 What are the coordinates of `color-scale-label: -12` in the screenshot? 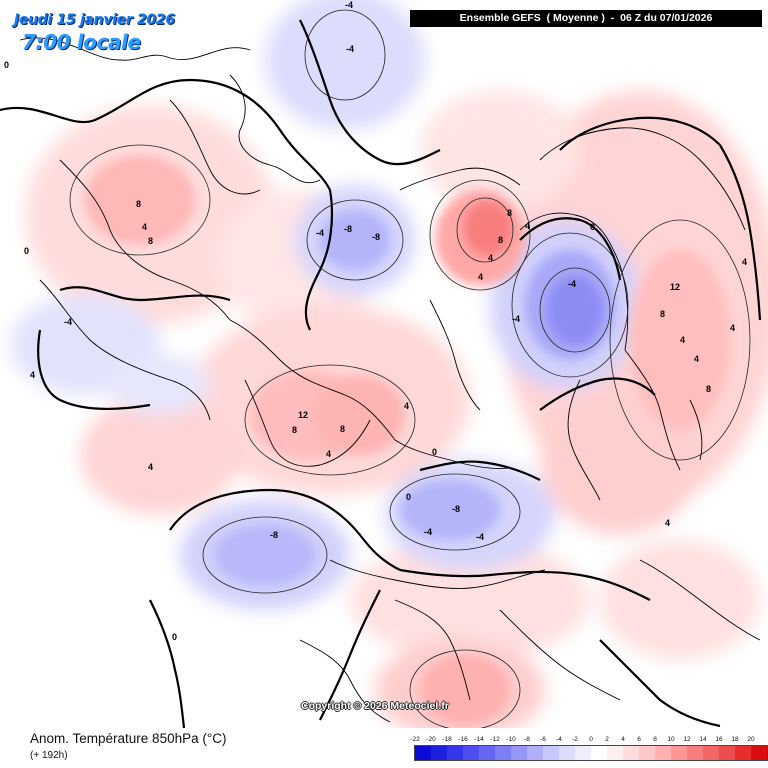 It's located at (495, 739).